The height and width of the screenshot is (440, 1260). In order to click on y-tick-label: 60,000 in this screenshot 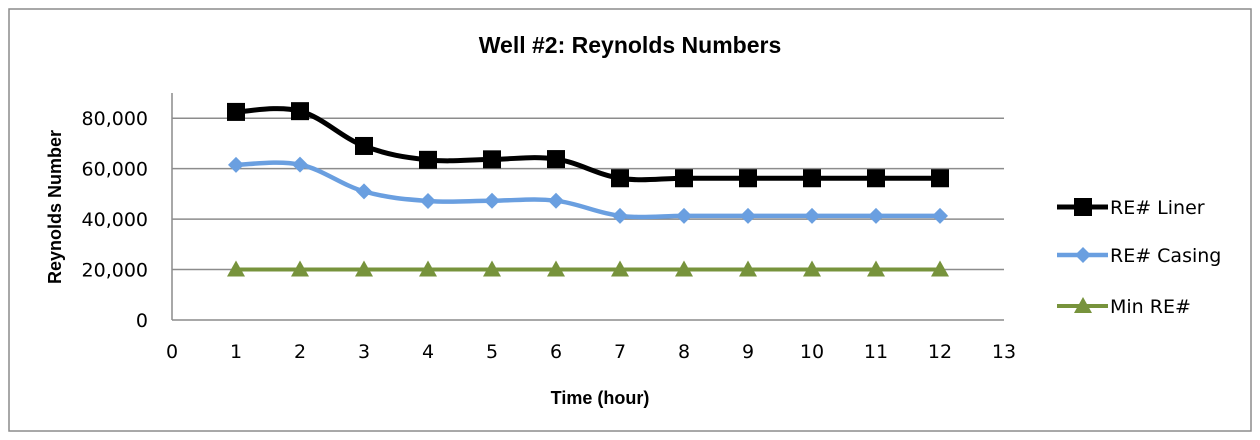, I will do `click(115, 170)`.